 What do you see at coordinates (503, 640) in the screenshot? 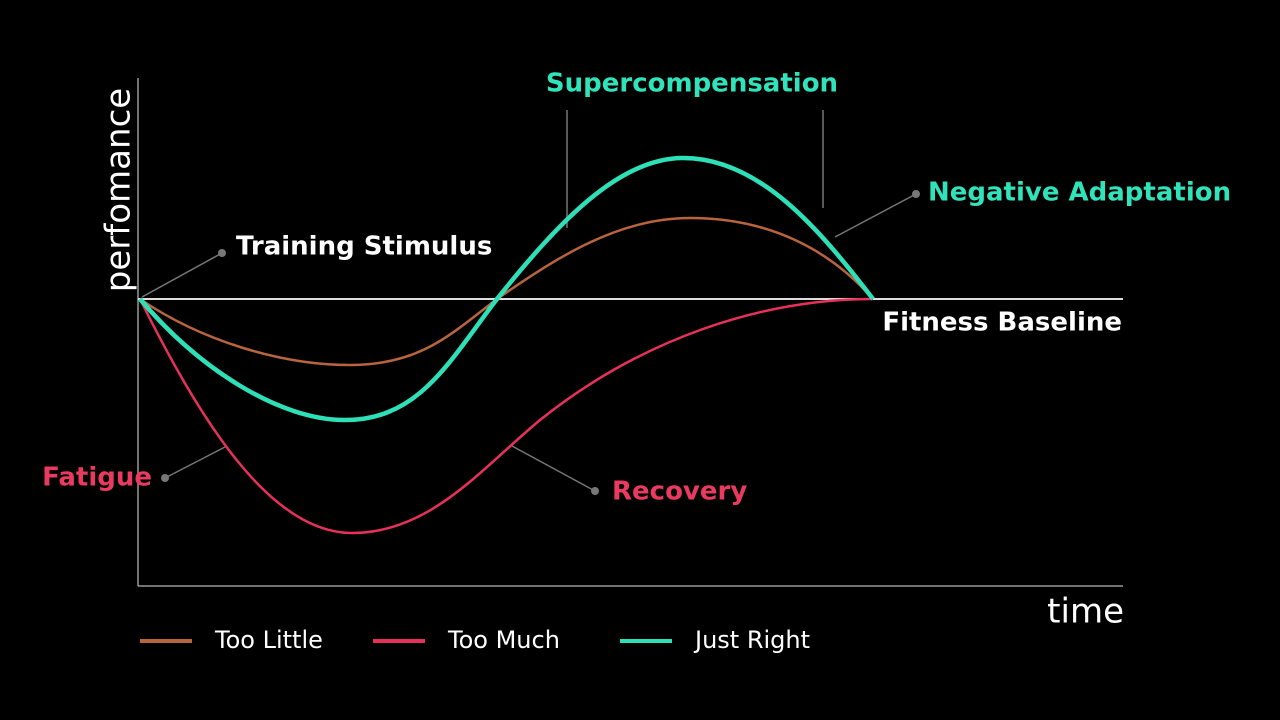
I see `legend-label: Too Much` at bounding box center [503, 640].